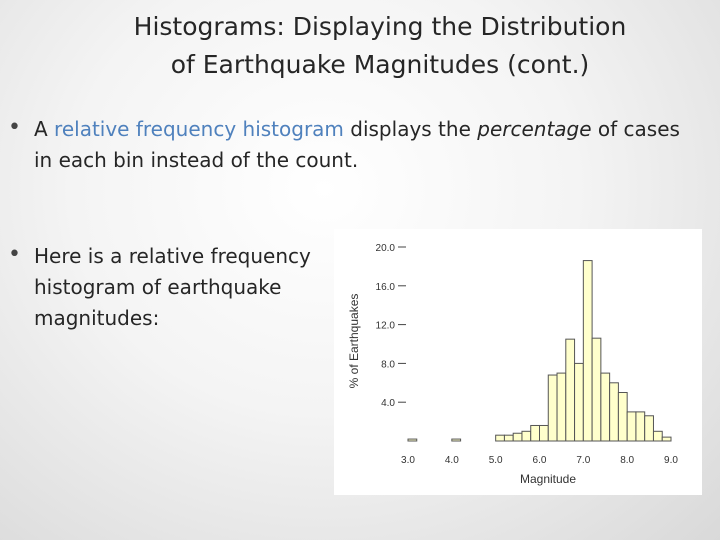 The height and width of the screenshot is (540, 720). I want to click on bullet1-italic: percentage, so click(534, 129).